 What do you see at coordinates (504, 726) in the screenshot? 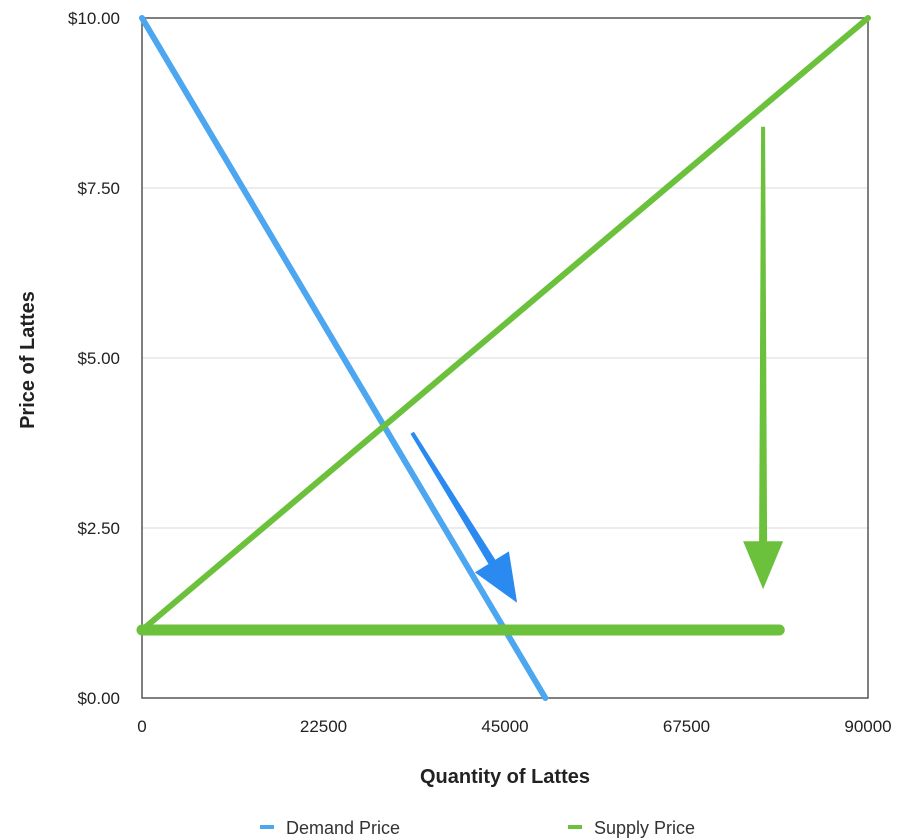
I see `x-tick-label: 45000` at bounding box center [504, 726].